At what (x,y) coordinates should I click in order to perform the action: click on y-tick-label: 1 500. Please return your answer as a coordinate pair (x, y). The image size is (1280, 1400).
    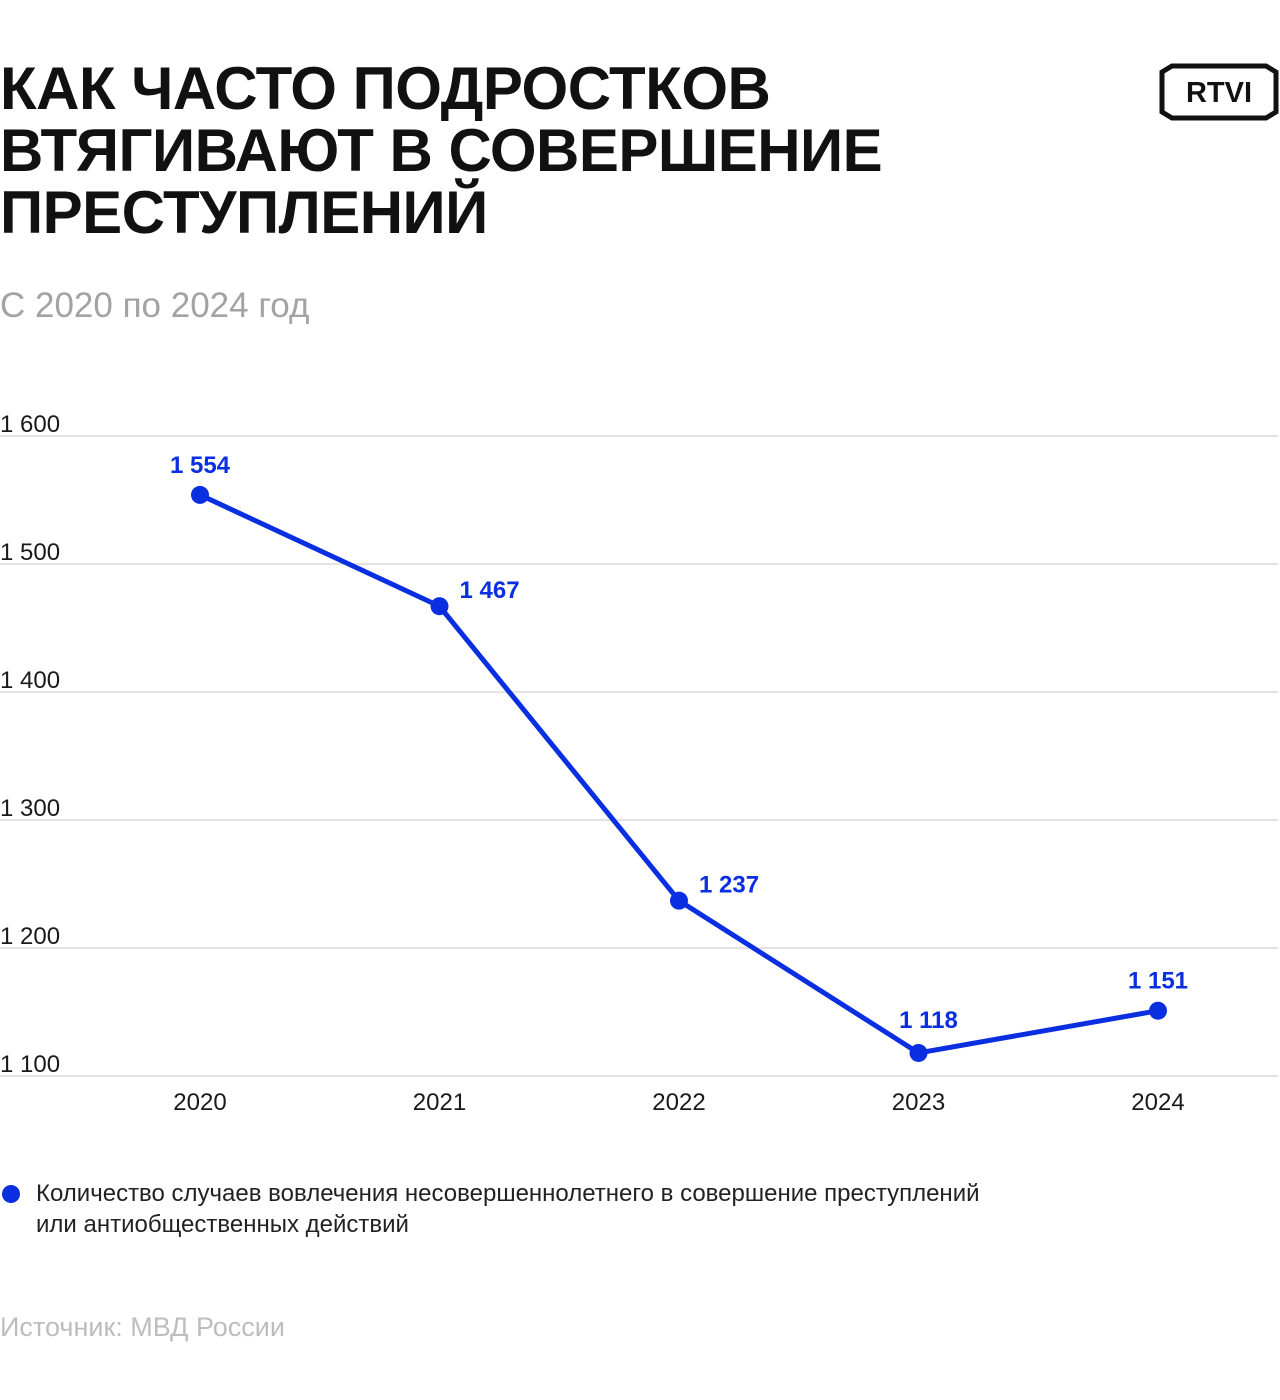
    Looking at the image, I should click on (30, 552).